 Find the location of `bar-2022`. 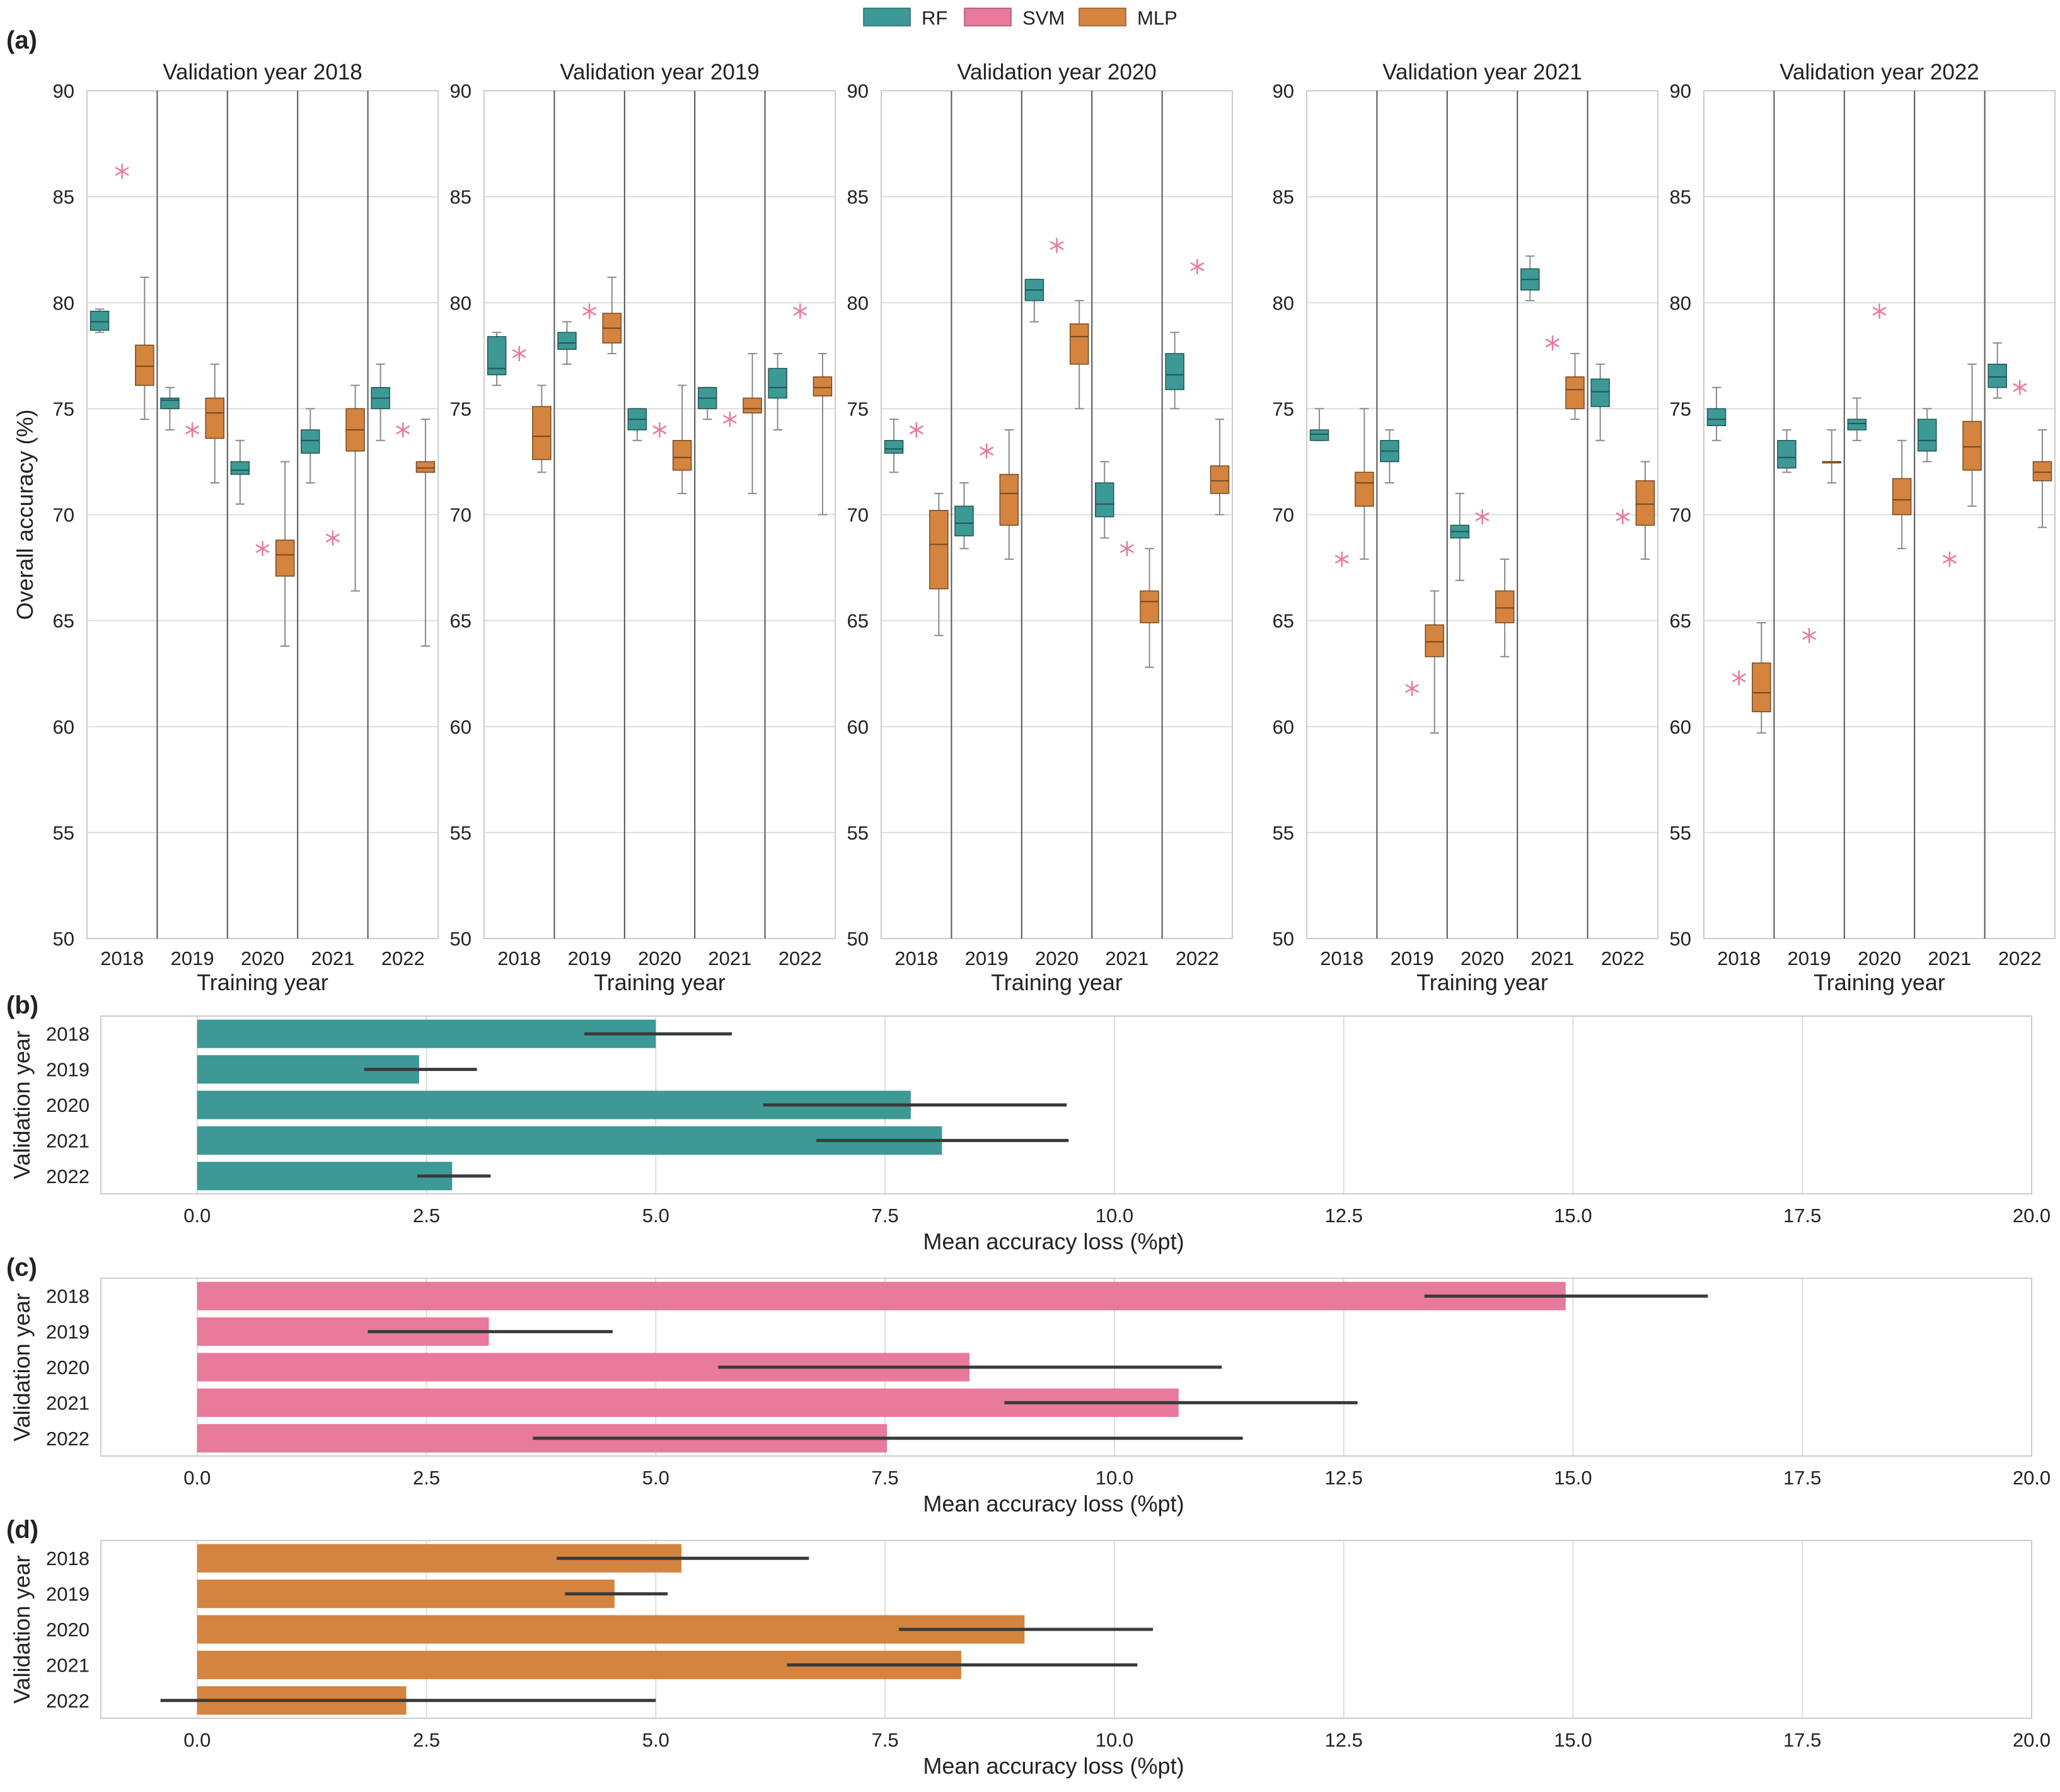

bar-2022 is located at coordinates (325, 1177).